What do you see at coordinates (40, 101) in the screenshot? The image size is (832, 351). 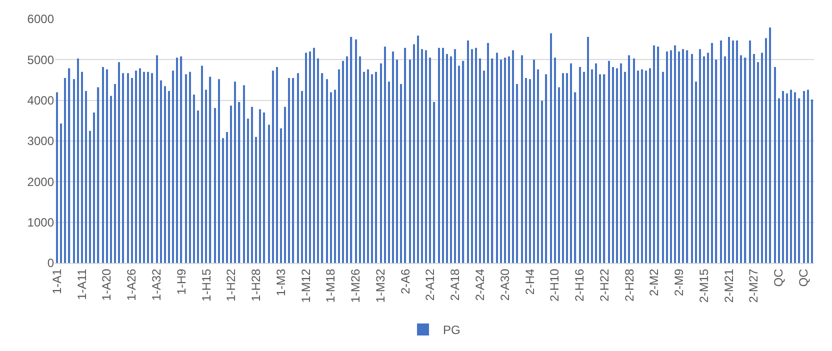 I see `y-tick-label: 4000` at bounding box center [40, 101].